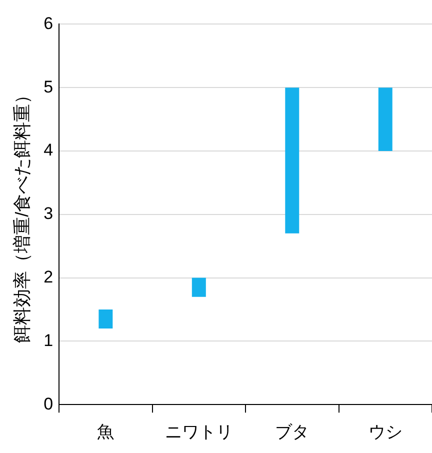 Image resolution: width=432 pixels, height=453 pixels. Describe the element at coordinates (49, 150) in the screenshot. I see `y-tick-label: 4` at that location.